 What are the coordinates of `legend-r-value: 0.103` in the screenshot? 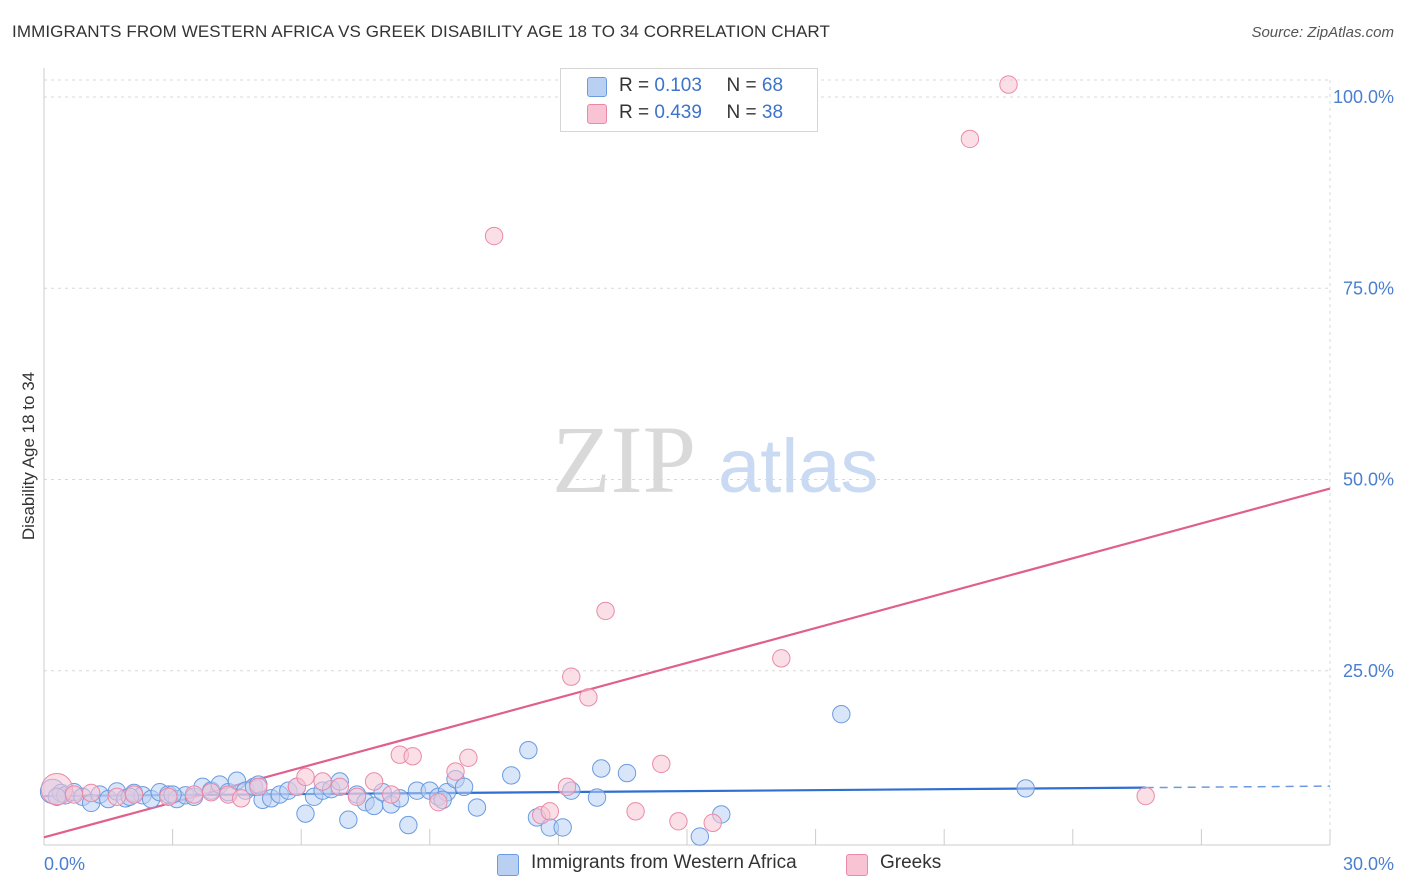 It's located at (678, 85).